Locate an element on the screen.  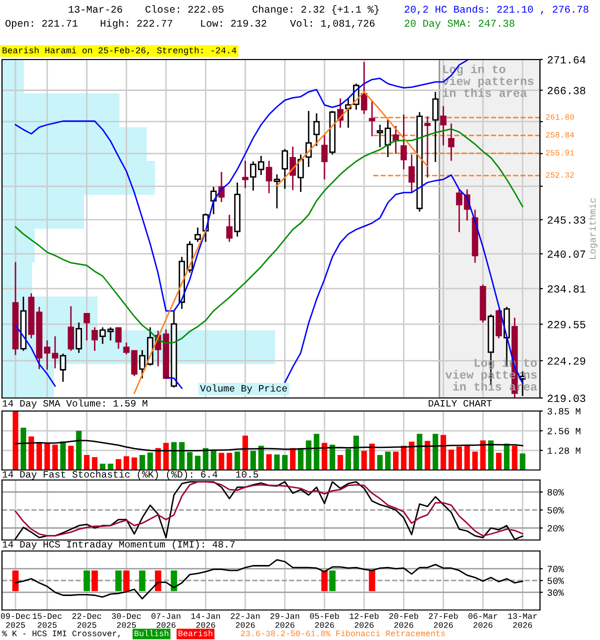
text: Volume By Price is located at coordinates (243, 389).